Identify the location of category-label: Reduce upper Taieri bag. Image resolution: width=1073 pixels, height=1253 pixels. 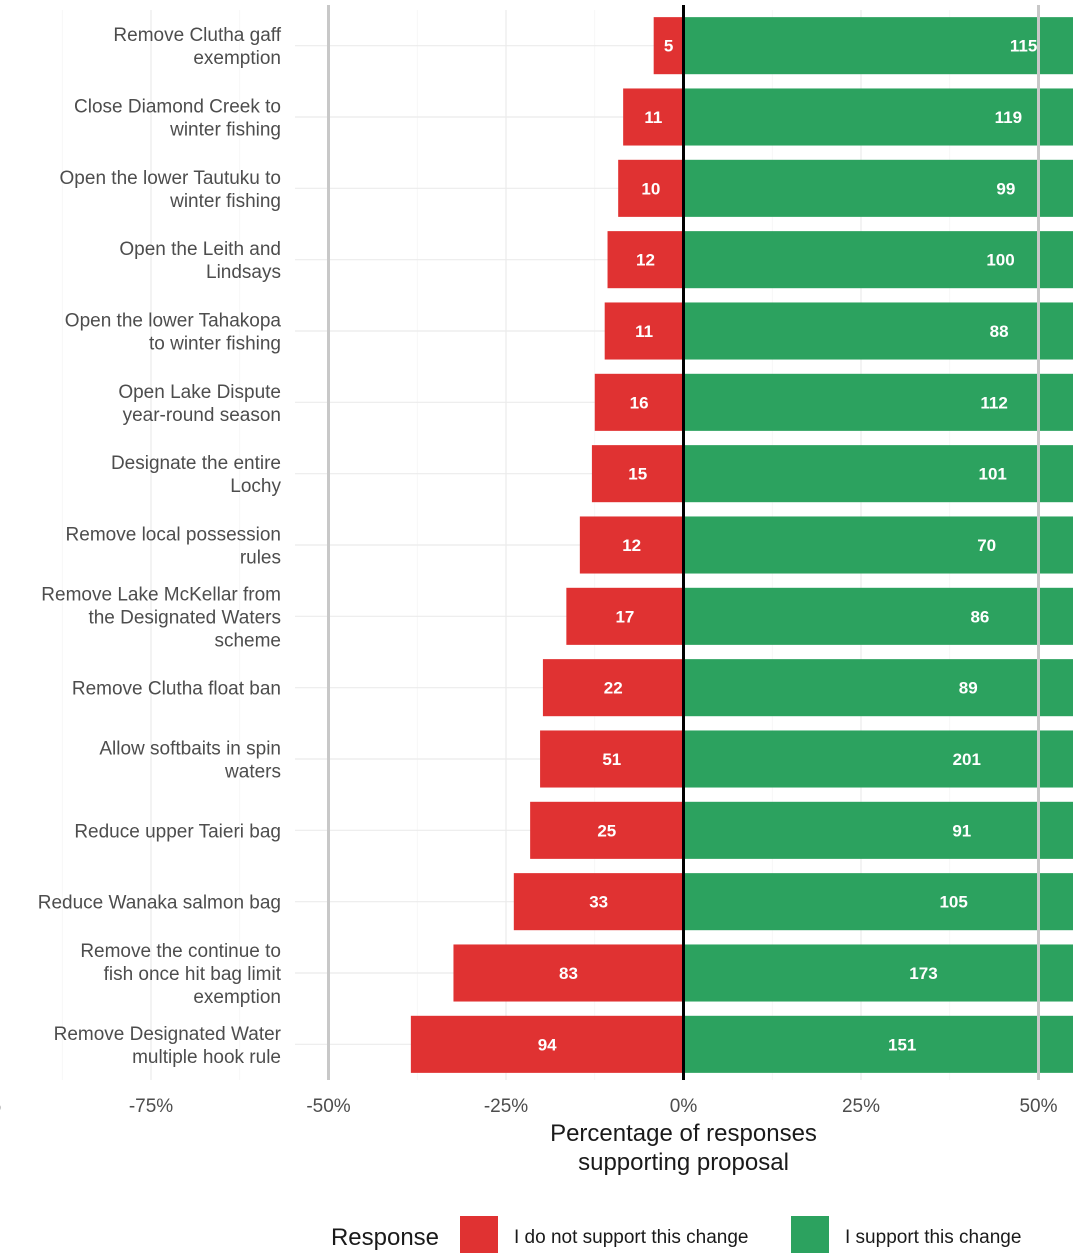
(177, 831).